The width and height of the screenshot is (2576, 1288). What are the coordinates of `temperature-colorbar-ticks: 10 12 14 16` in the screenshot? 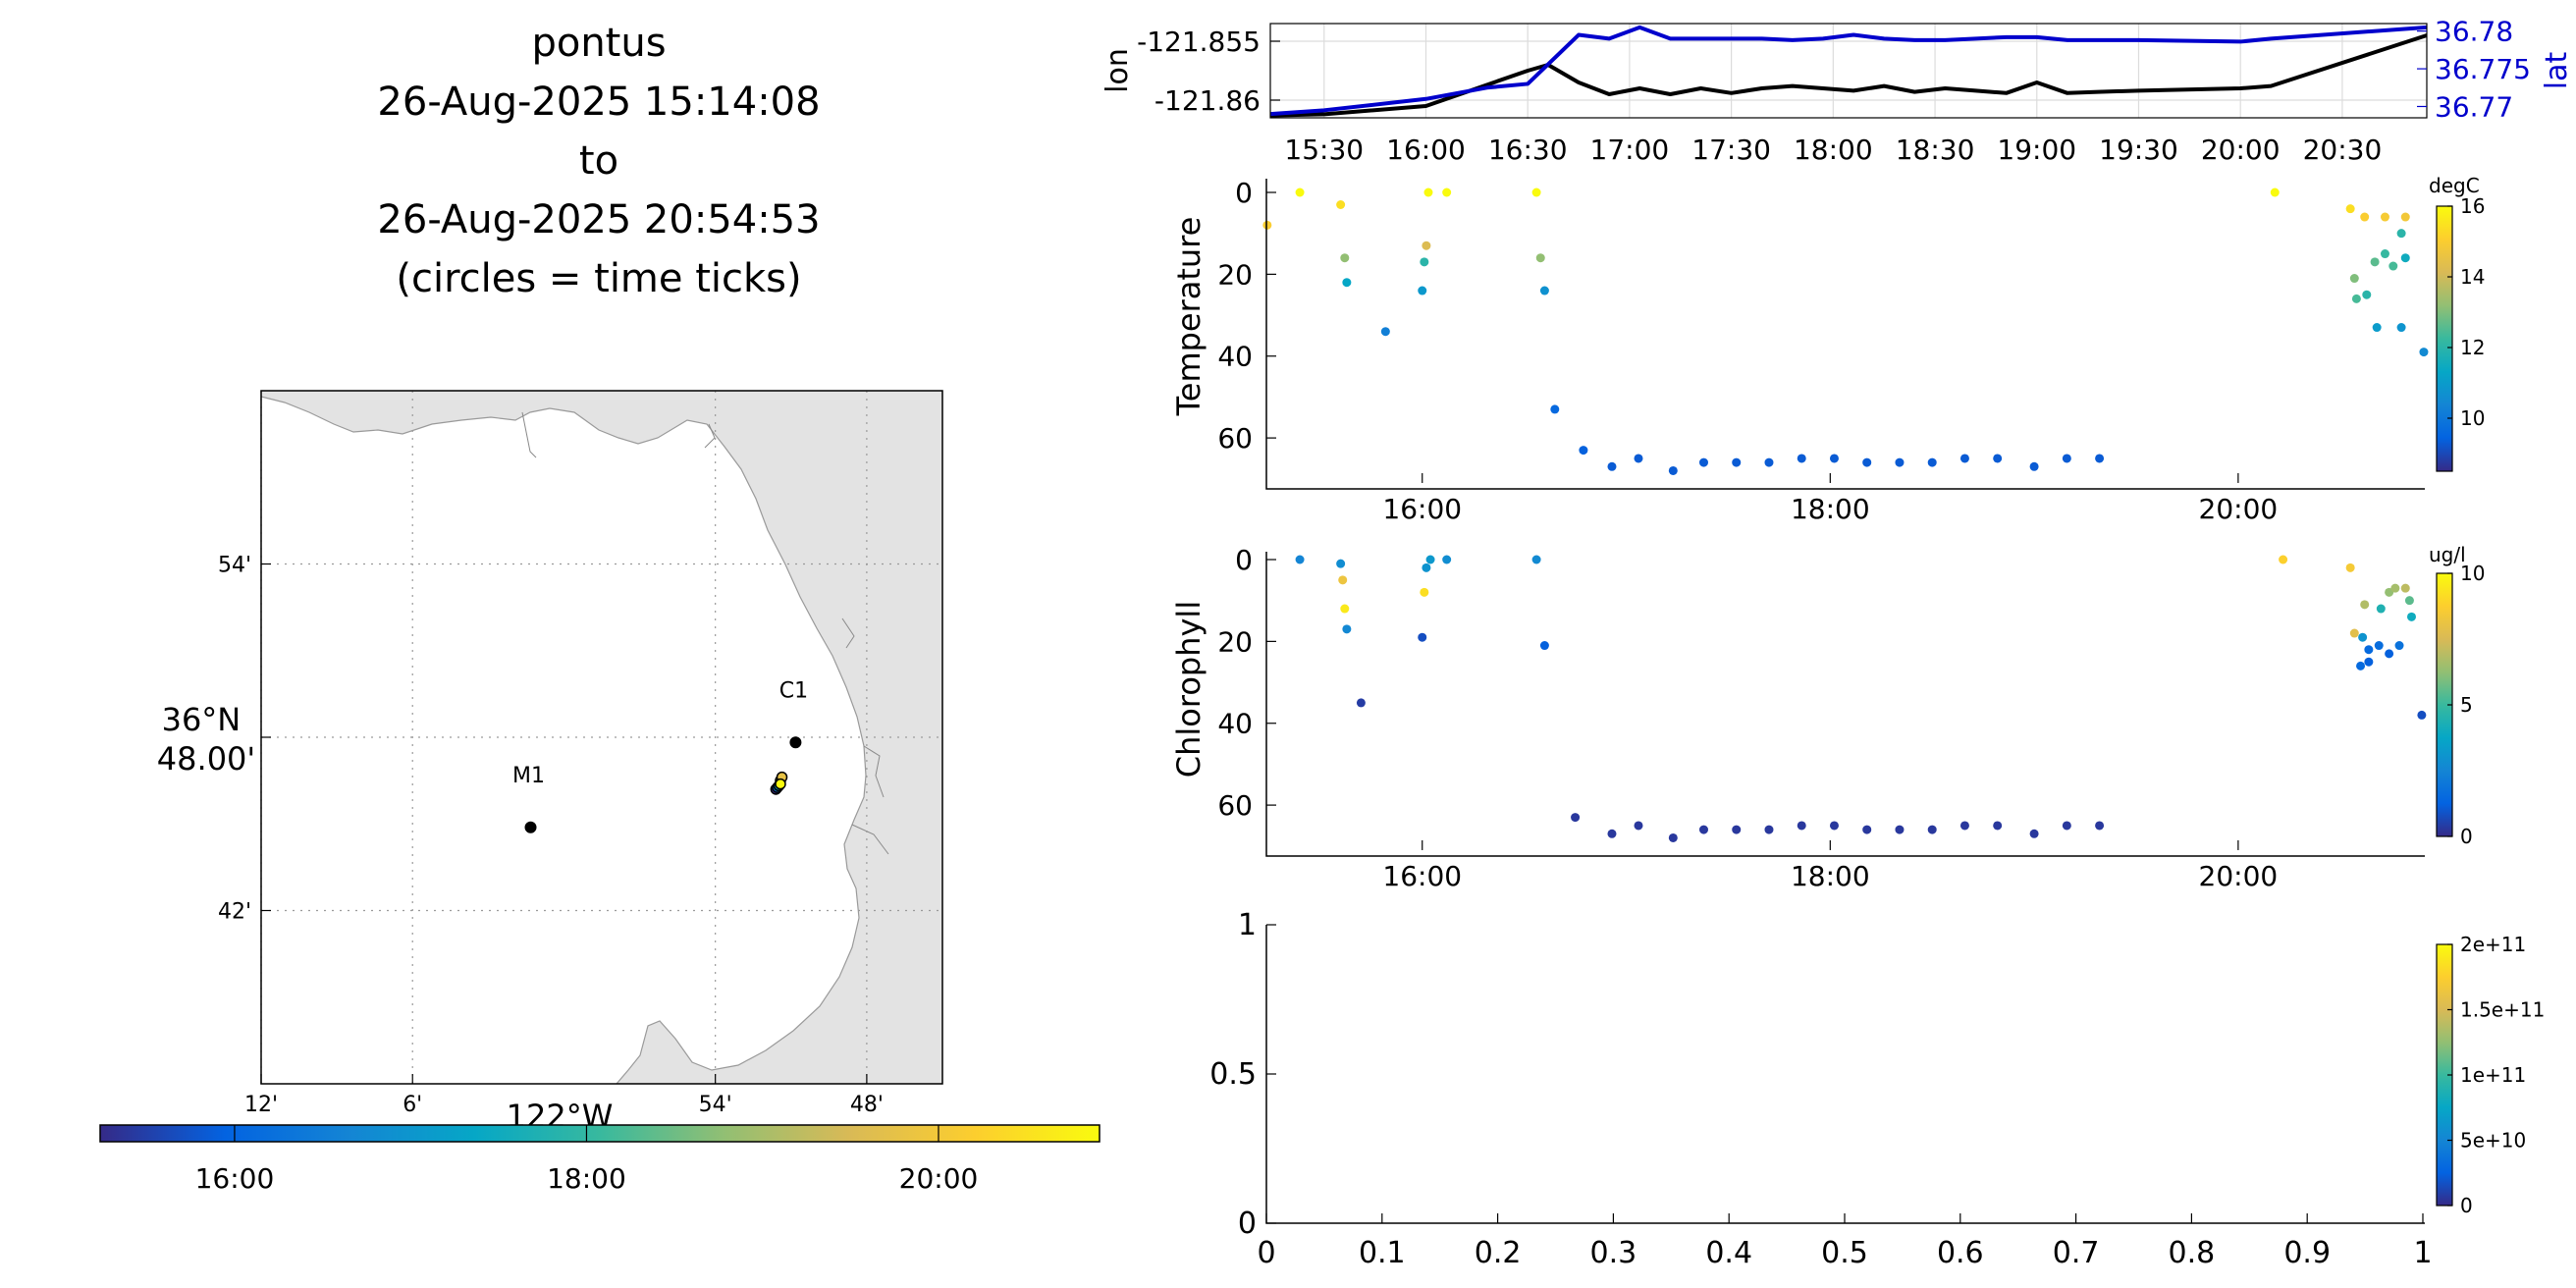 It's located at (2466, 312).